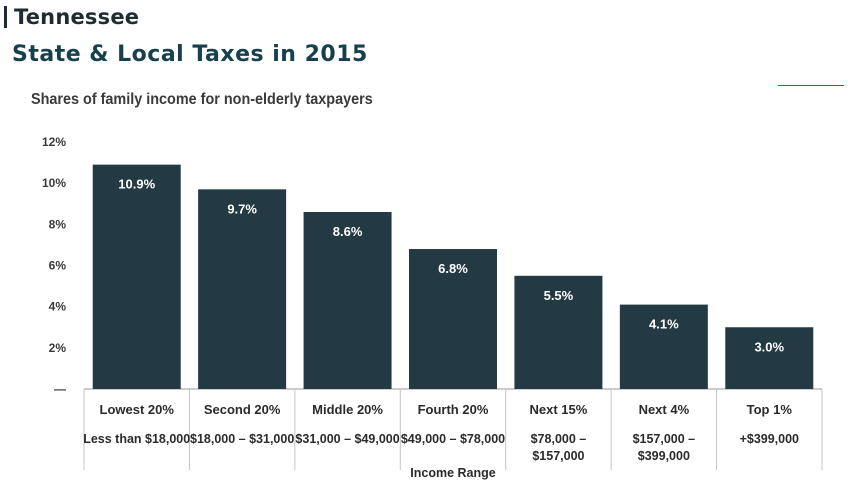  Describe the element at coordinates (453, 268) in the screenshot. I see `data-label: 6.8%` at that location.